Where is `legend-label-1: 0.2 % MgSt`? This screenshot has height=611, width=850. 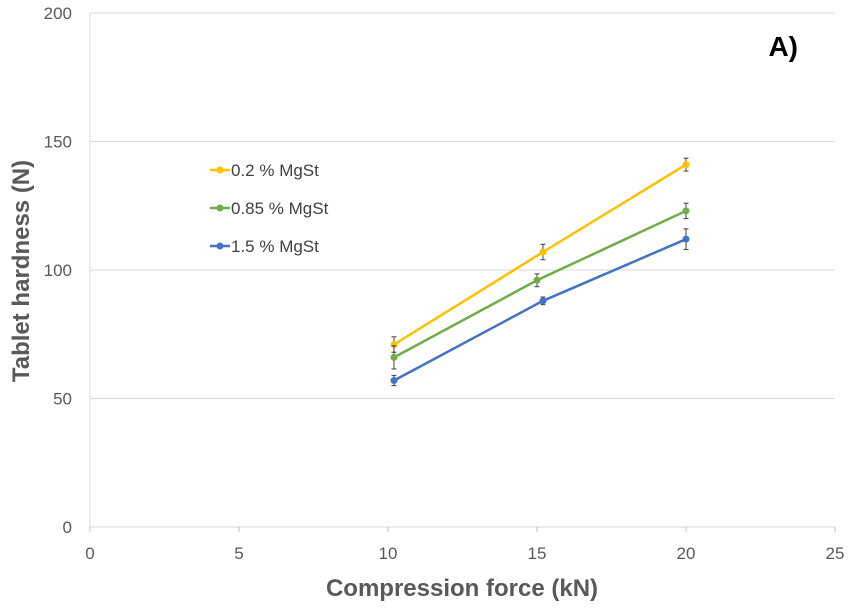 legend-label-1: 0.2 % MgSt is located at coordinates (275, 170).